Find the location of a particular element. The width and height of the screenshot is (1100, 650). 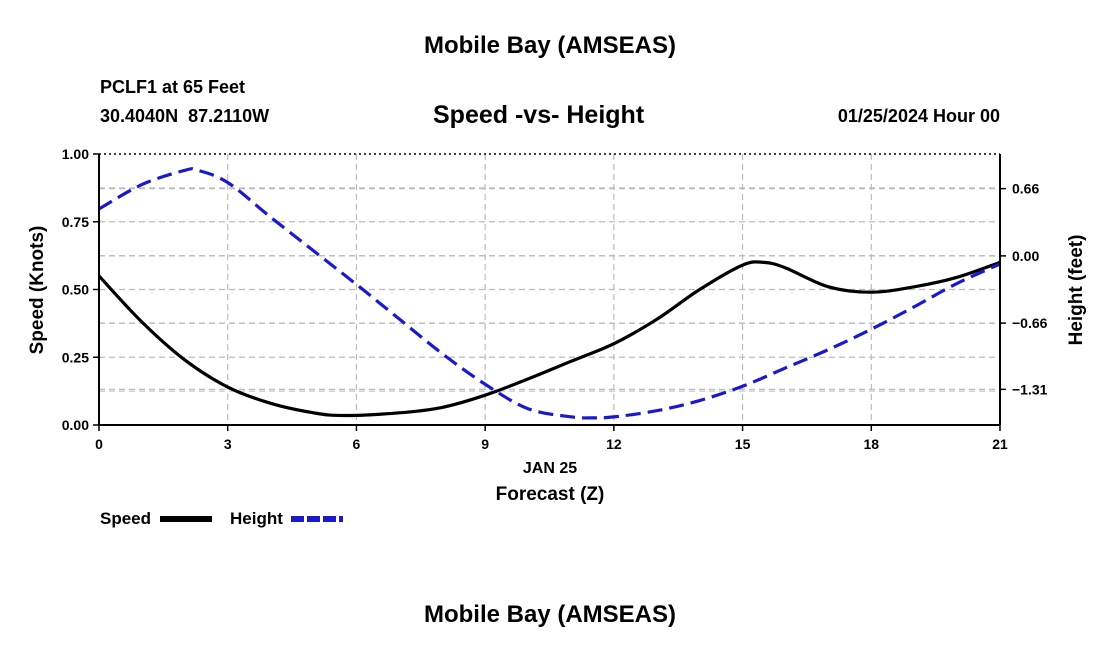

x-tick-label: 12 is located at coordinates (614, 444).